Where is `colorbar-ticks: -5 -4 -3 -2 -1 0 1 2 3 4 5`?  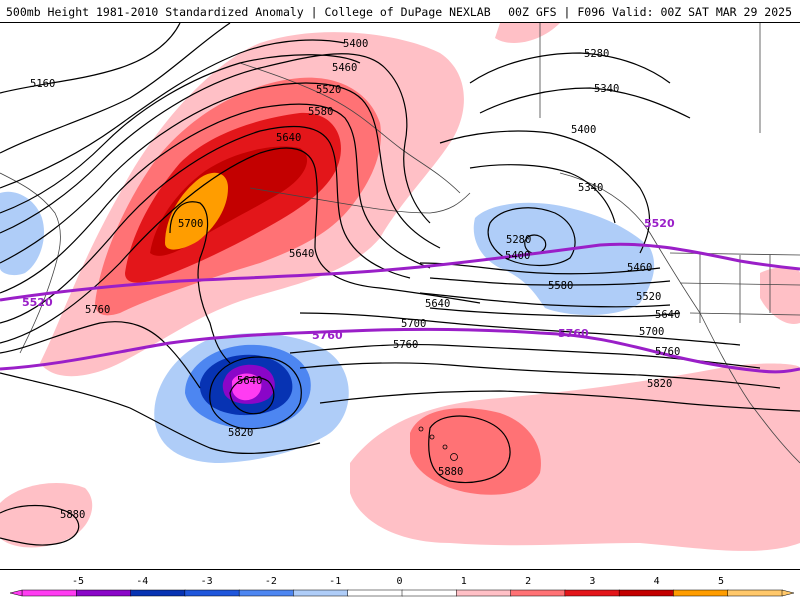
colorbar-ticks: -5 -4 -3 -2 -1 0 1 2 3 4 5 is located at coordinates (398, 581).